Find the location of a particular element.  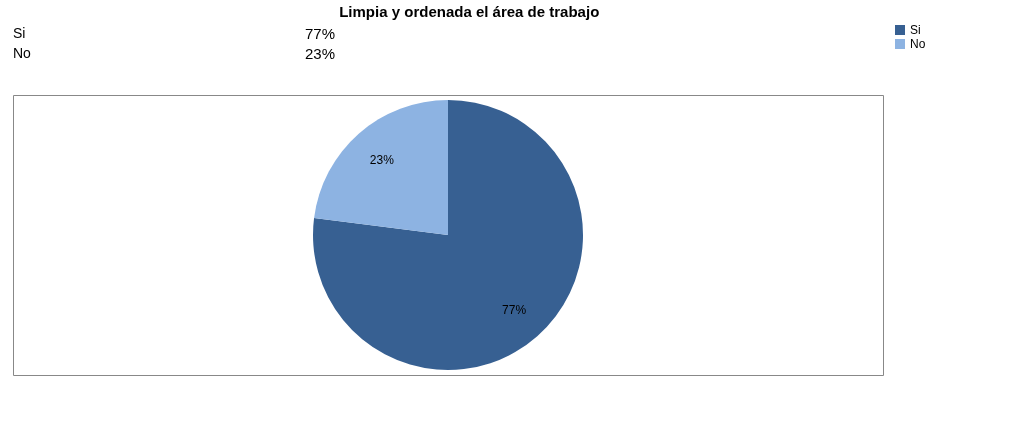

legend-label: No is located at coordinates (918, 44).